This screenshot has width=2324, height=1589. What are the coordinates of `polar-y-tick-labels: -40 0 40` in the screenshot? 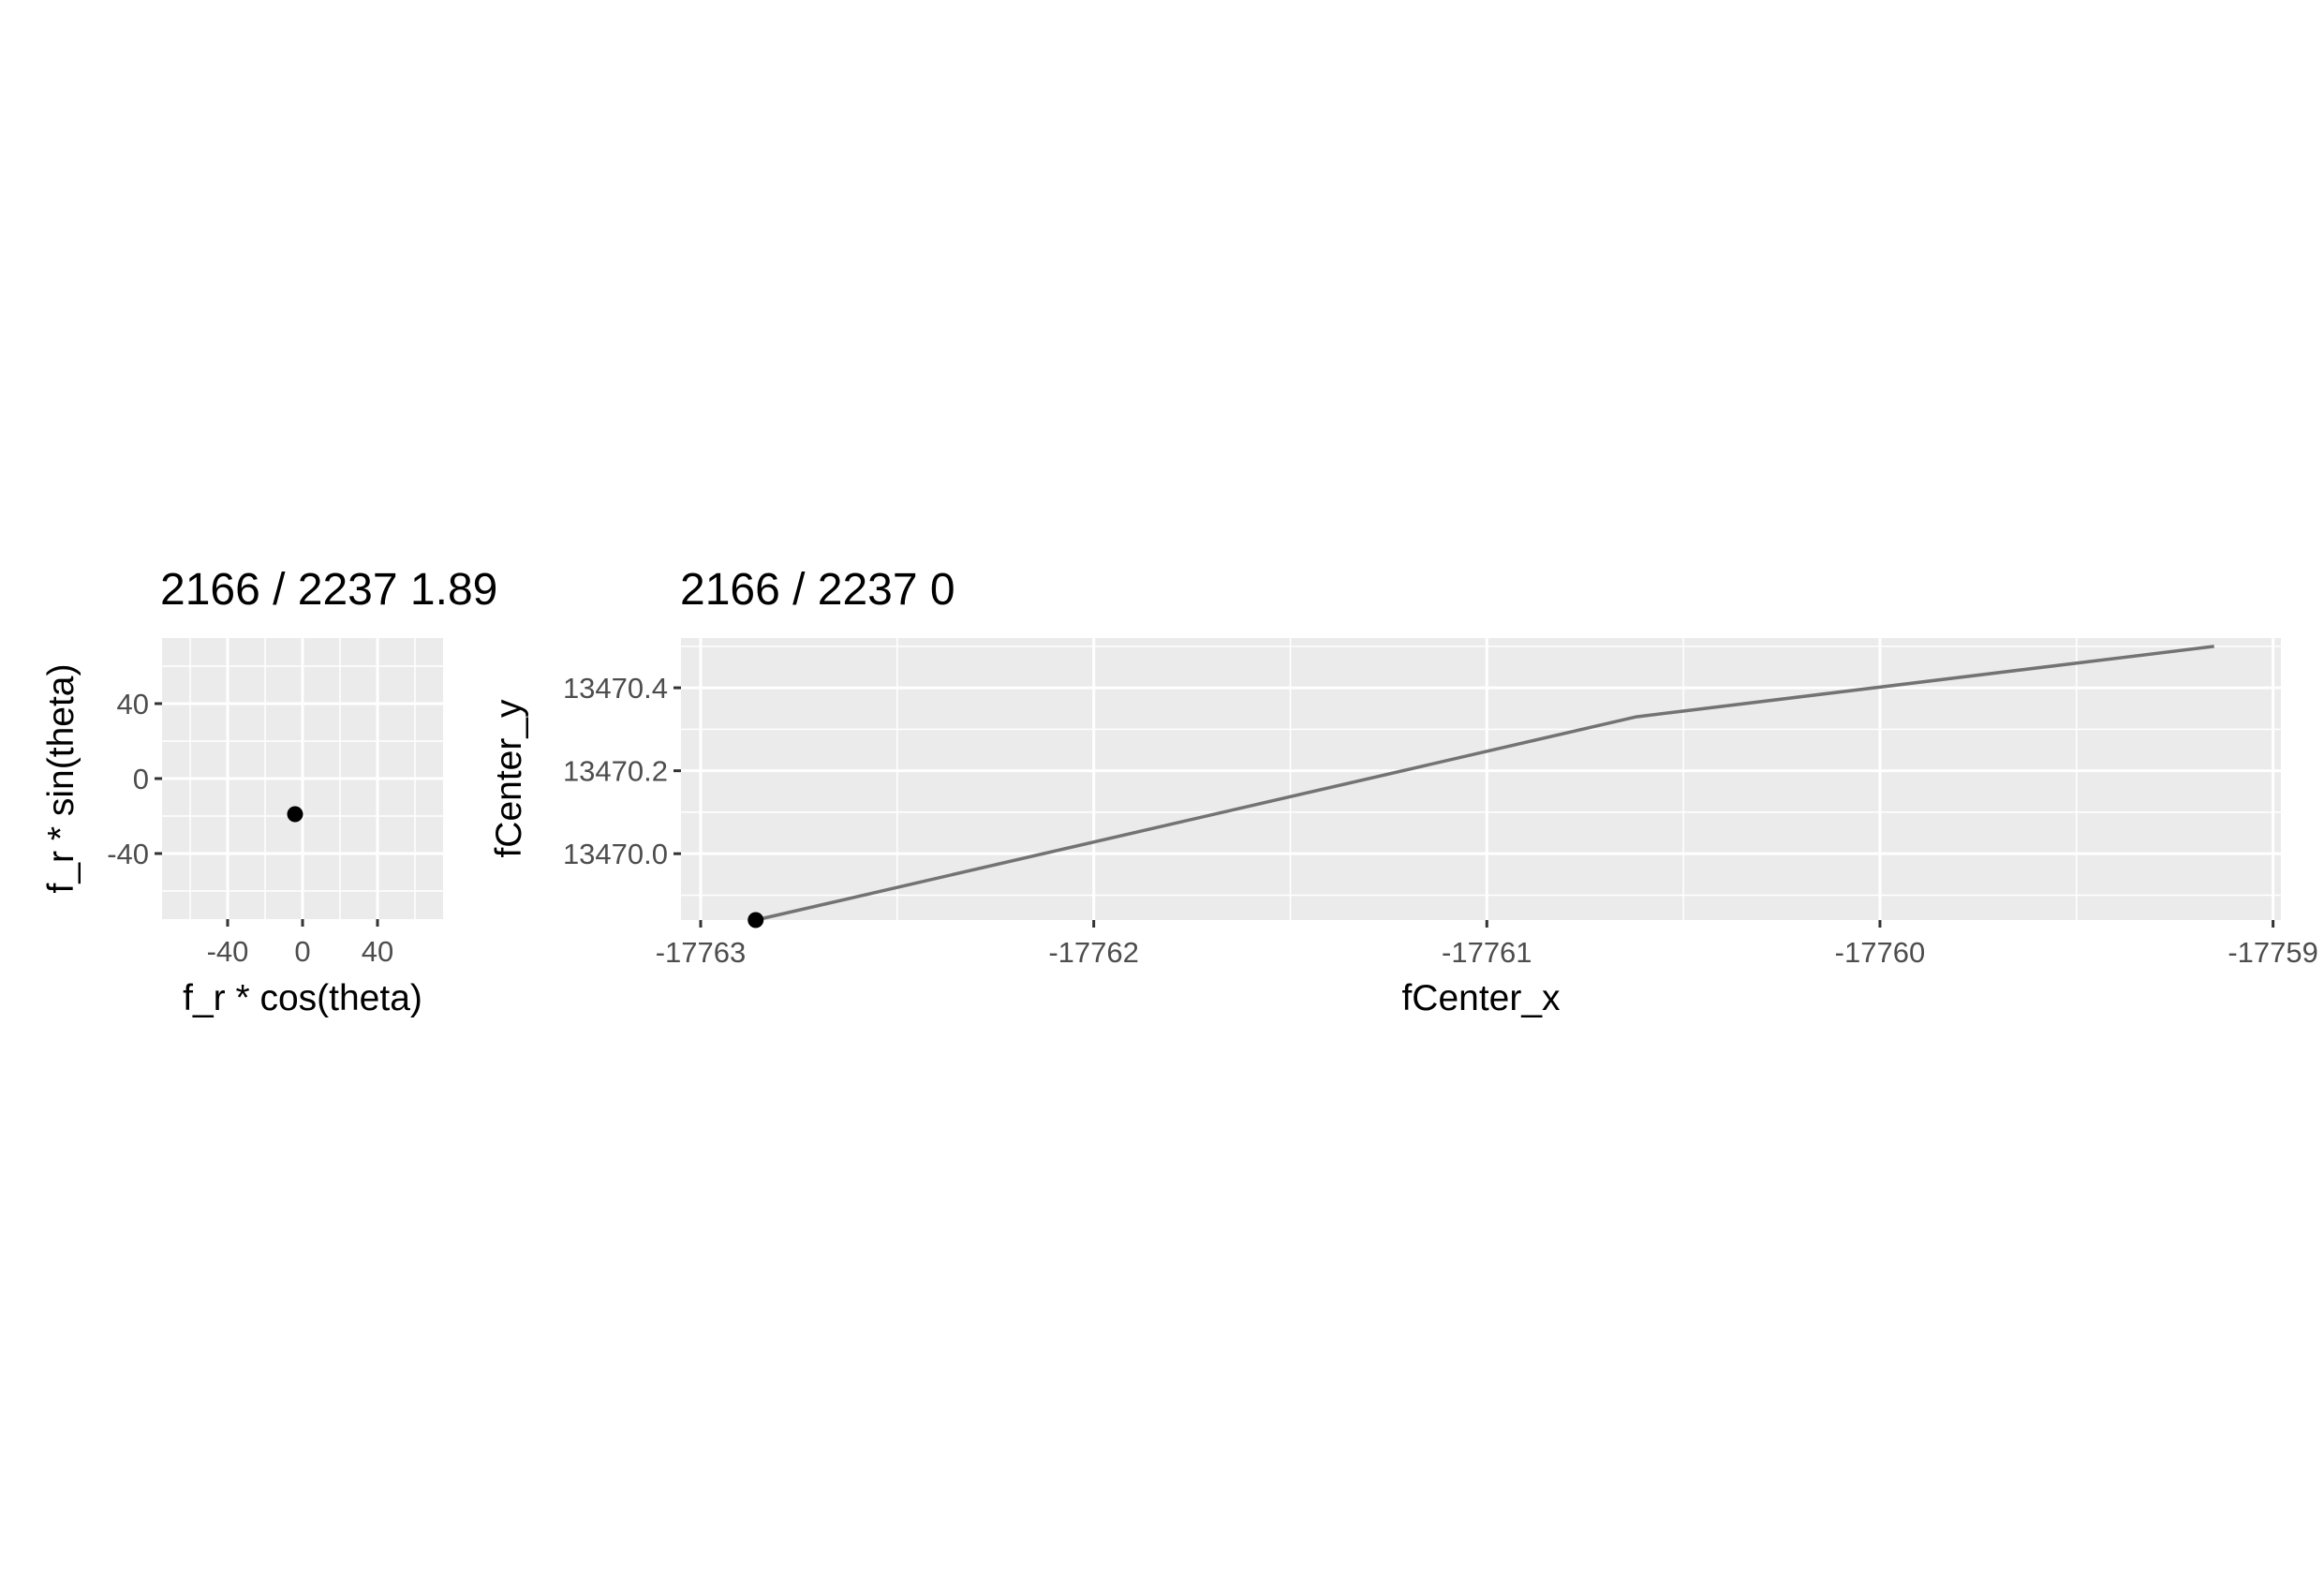 It's located at (128, 779).